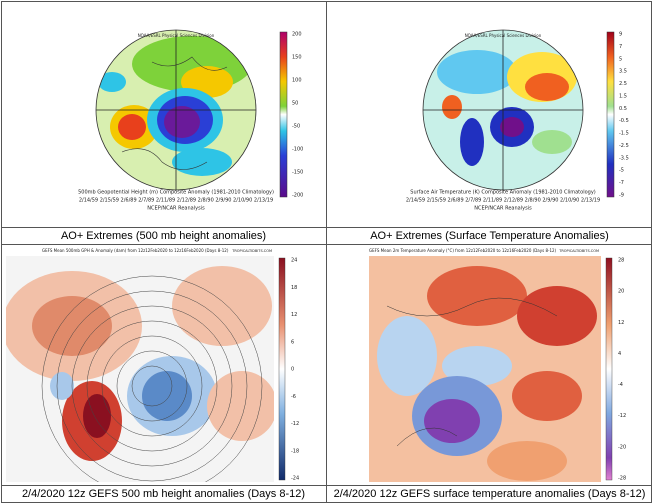  Describe the element at coordinates (623, 72) in the screenshot. I see `colorbar-label: 3.5` at that location.